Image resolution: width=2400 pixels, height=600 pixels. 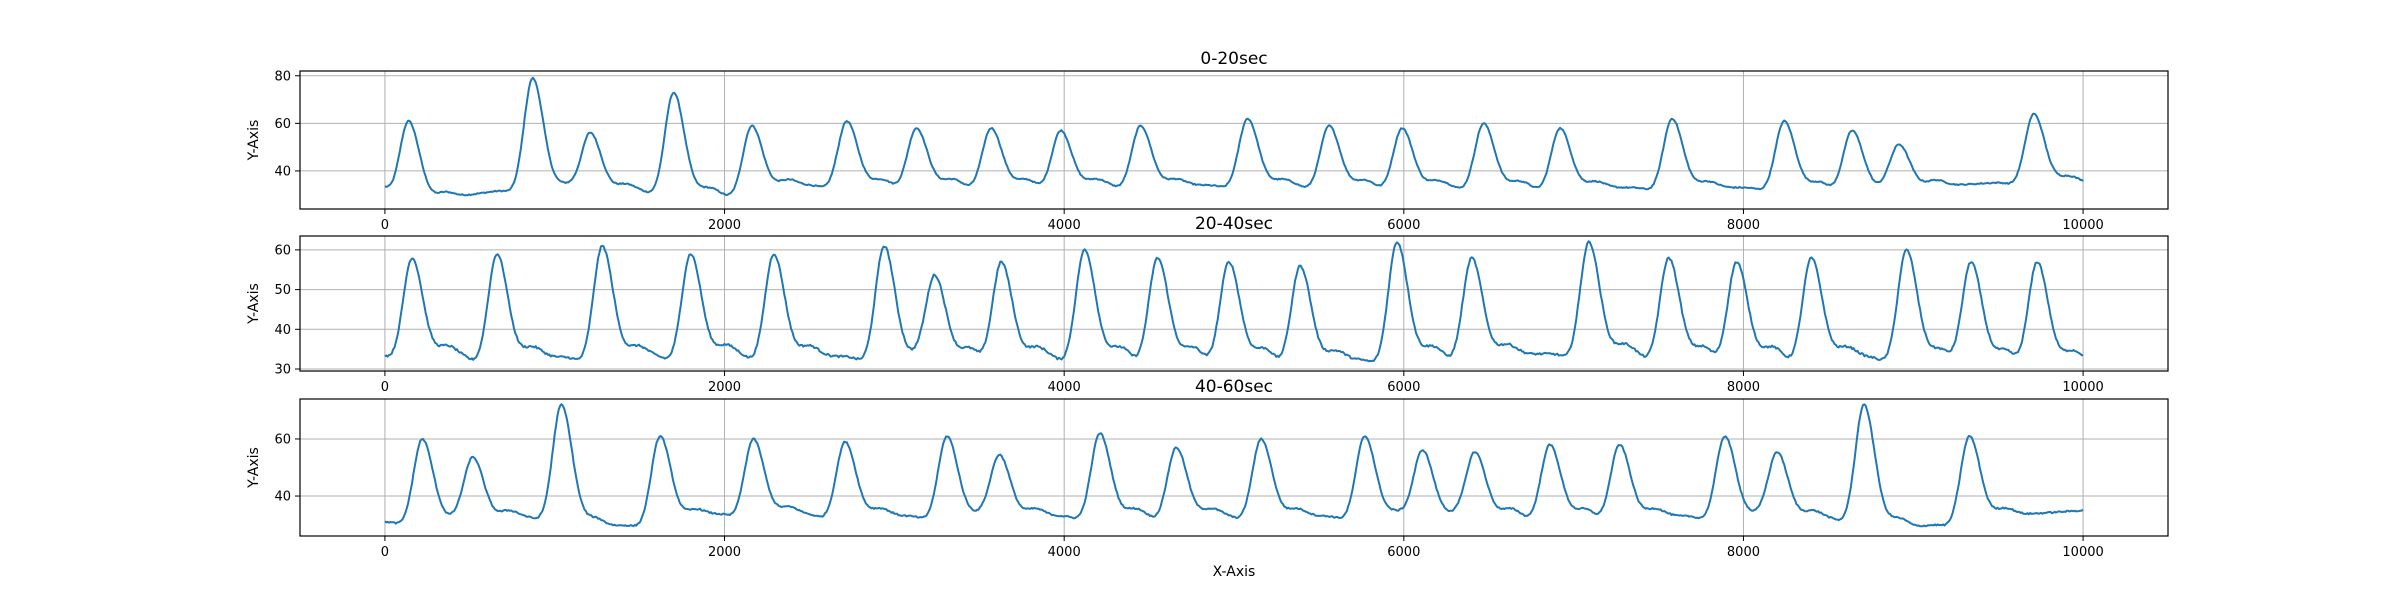 I want to click on y-tick-label: 80, so click(x=282, y=76).